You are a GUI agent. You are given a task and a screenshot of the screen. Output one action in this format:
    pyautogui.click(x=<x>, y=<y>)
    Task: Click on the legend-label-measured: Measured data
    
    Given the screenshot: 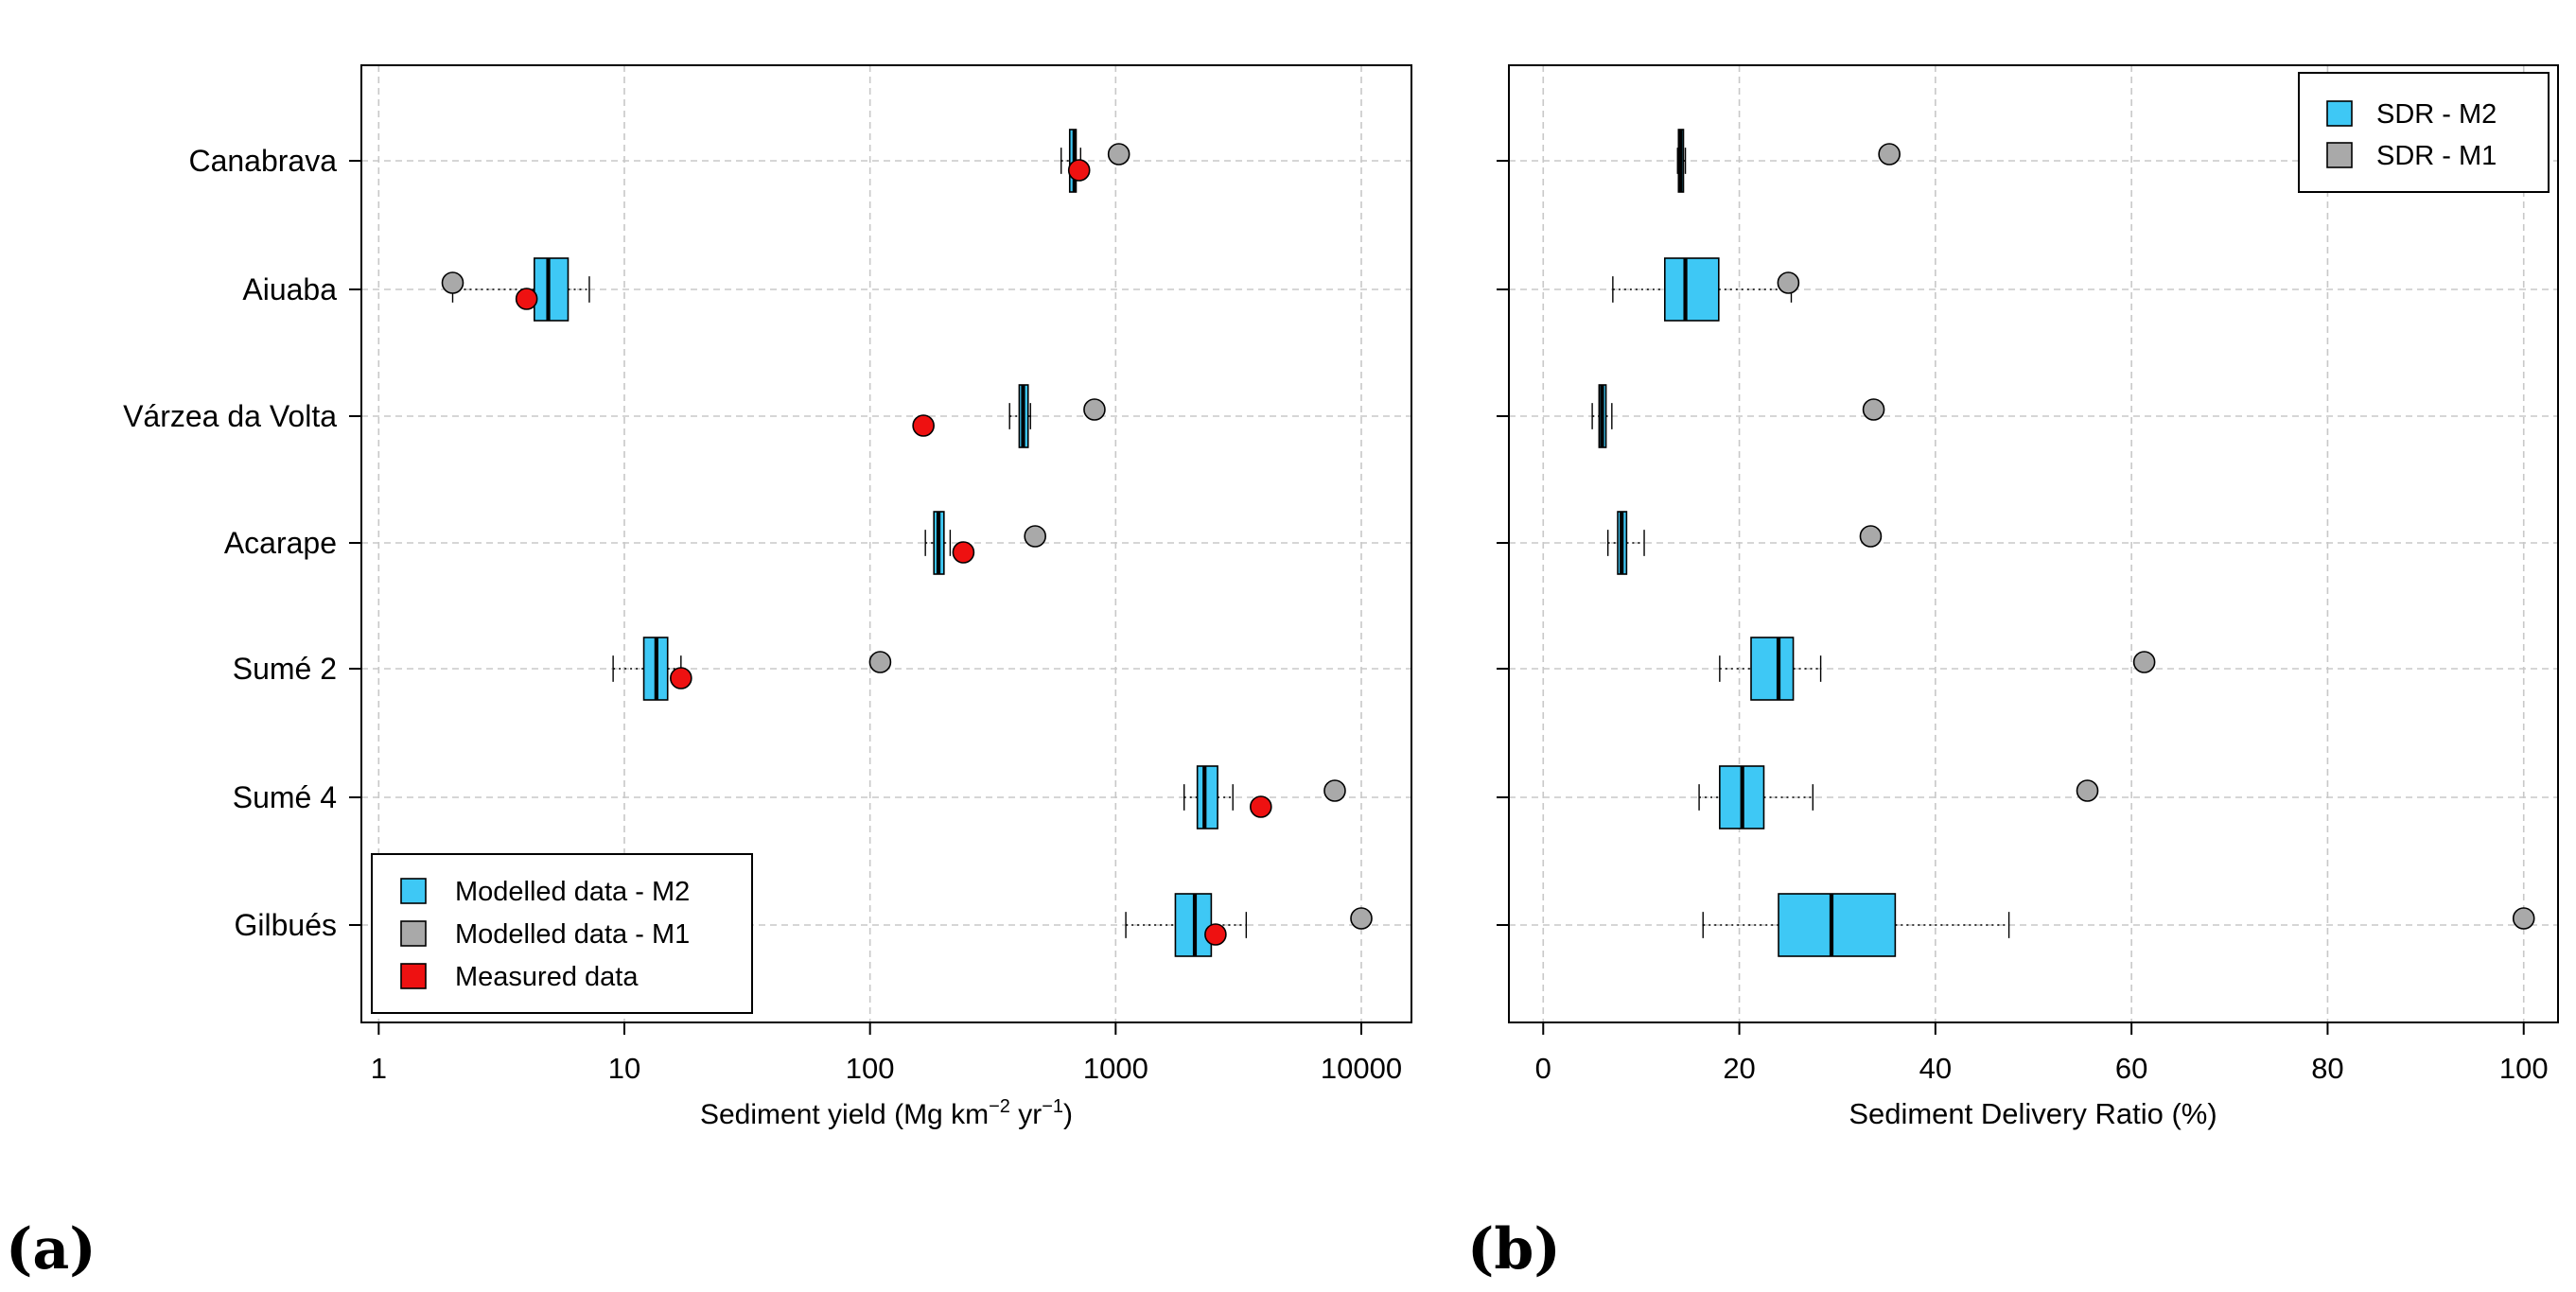 What is the action you would take?
    pyautogui.click(x=547, y=977)
    